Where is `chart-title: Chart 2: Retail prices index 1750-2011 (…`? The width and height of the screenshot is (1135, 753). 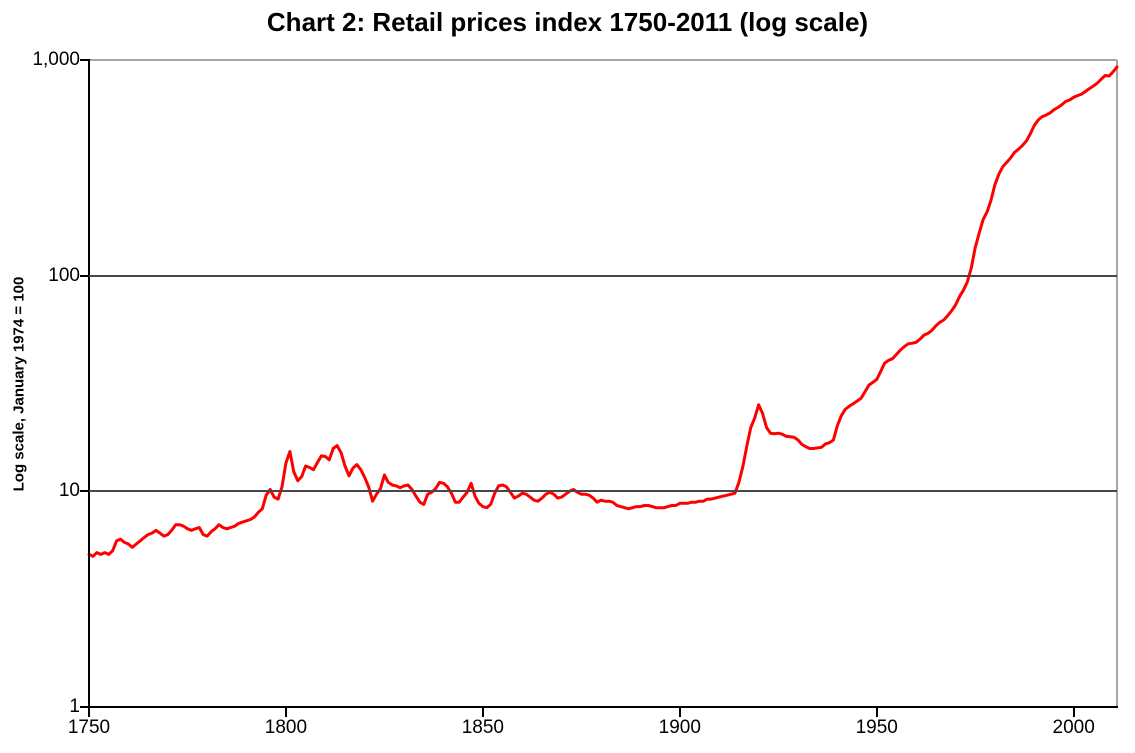
chart-title: Chart 2: Retail prices index 1750-2011 (… is located at coordinates (567, 22).